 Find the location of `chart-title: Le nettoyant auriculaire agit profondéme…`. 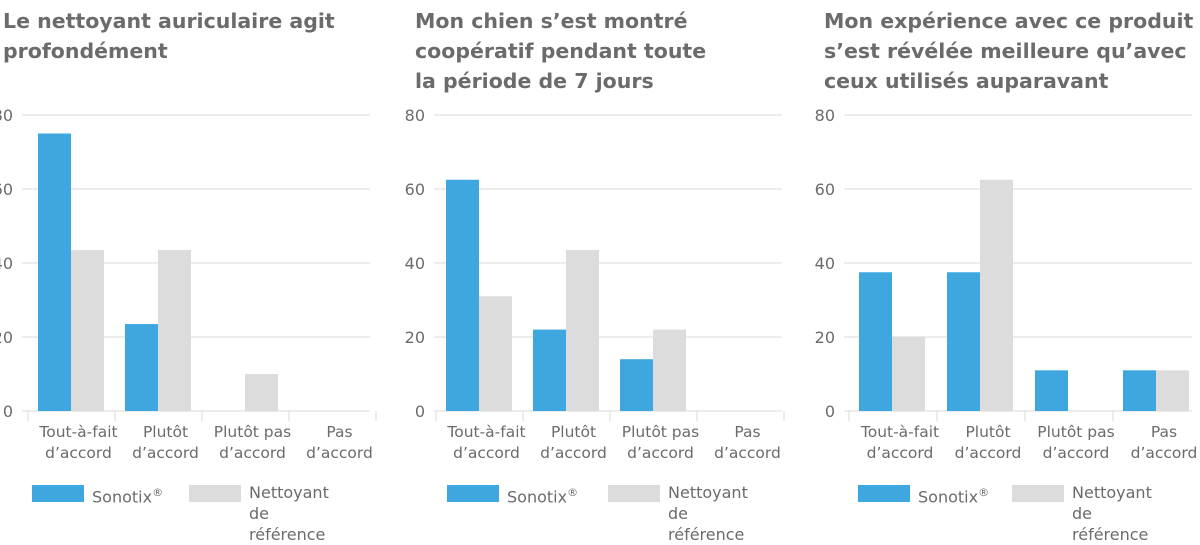

chart-title: Le nettoyant auriculaire agit profondéme… is located at coordinates (169, 36).